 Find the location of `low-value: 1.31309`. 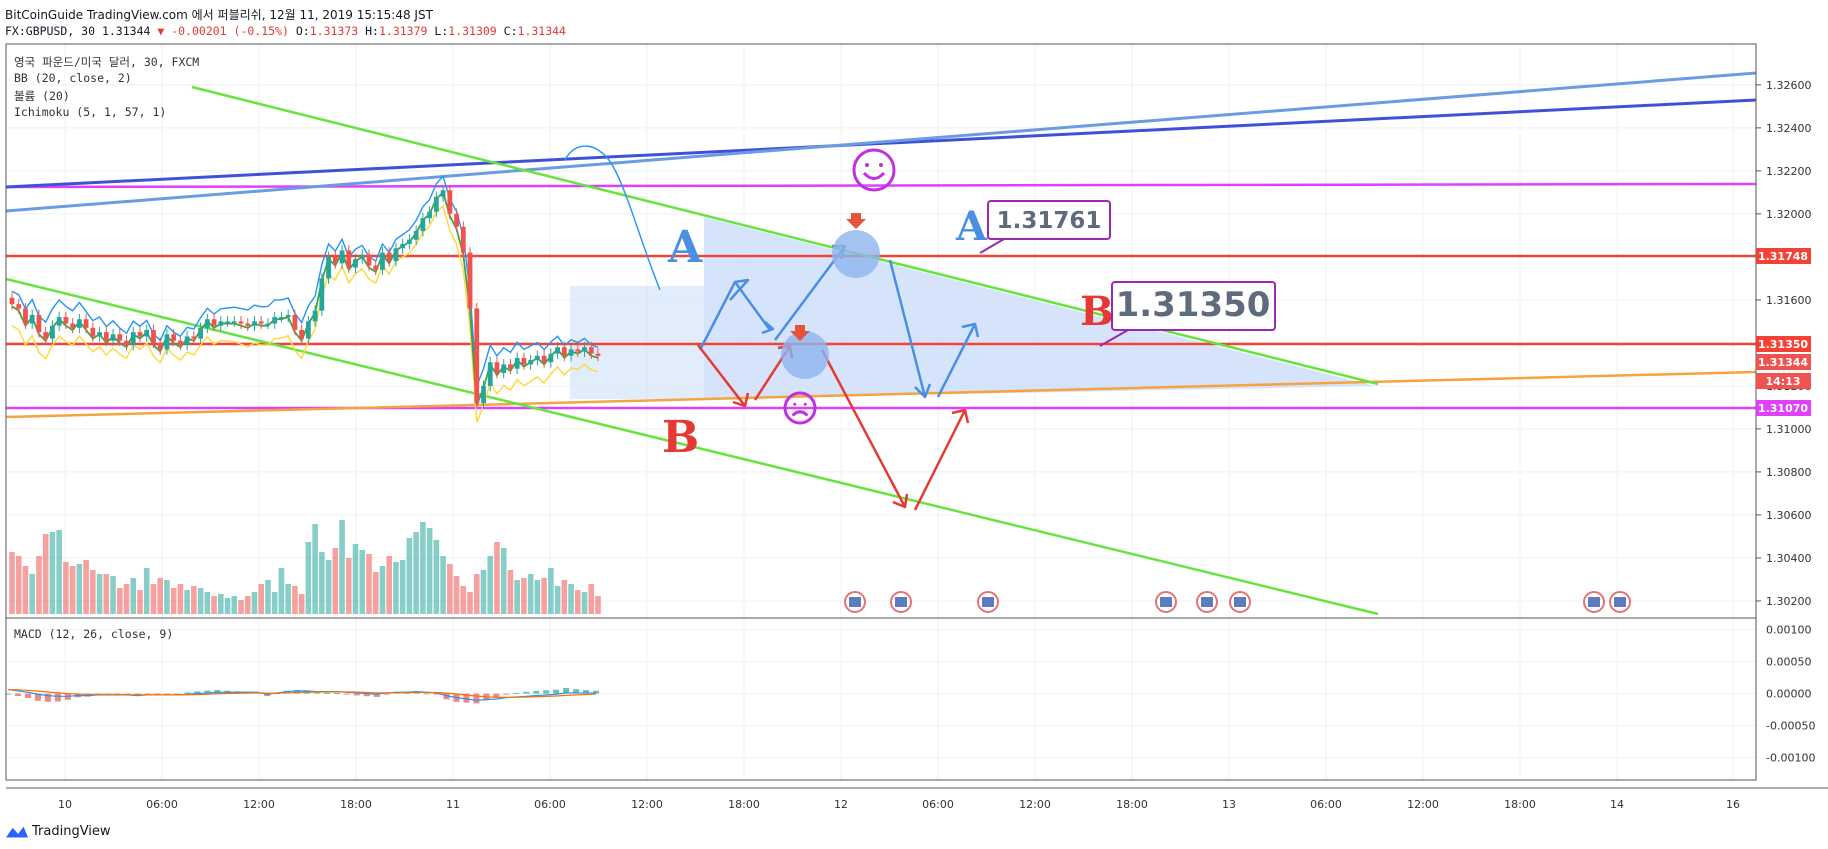

low-value: 1.31309 is located at coordinates (472, 31).